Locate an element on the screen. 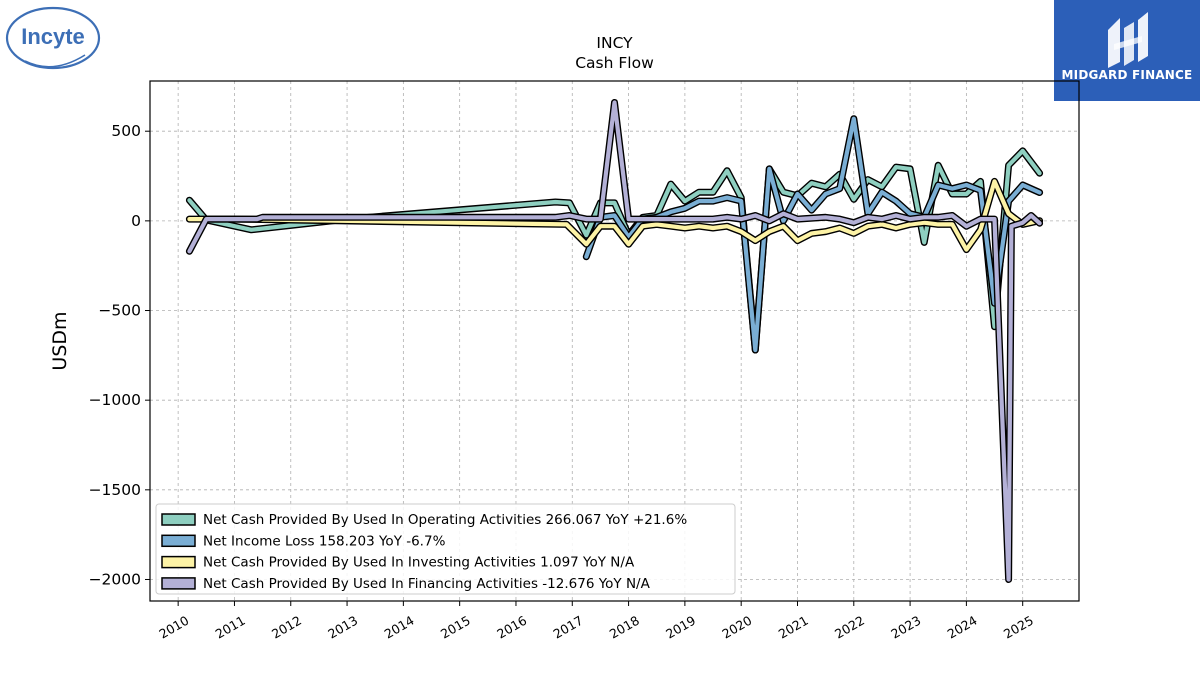 This screenshot has height=675, width=1200. x-tick-label: 2022 is located at coordinates (849, 627).